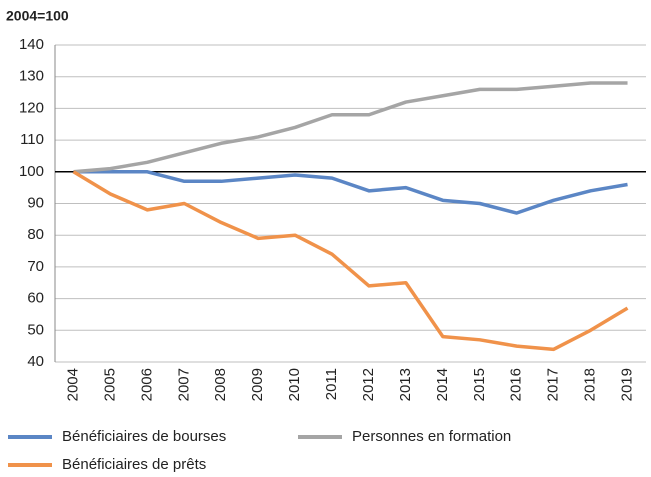  Describe the element at coordinates (72, 384) in the screenshot. I see `x-tick-label: 2004` at that location.